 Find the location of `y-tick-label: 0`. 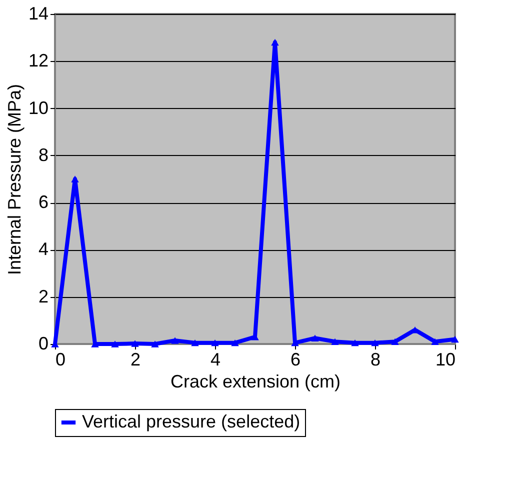

y-tick-label: 0 is located at coordinates (43, 344).